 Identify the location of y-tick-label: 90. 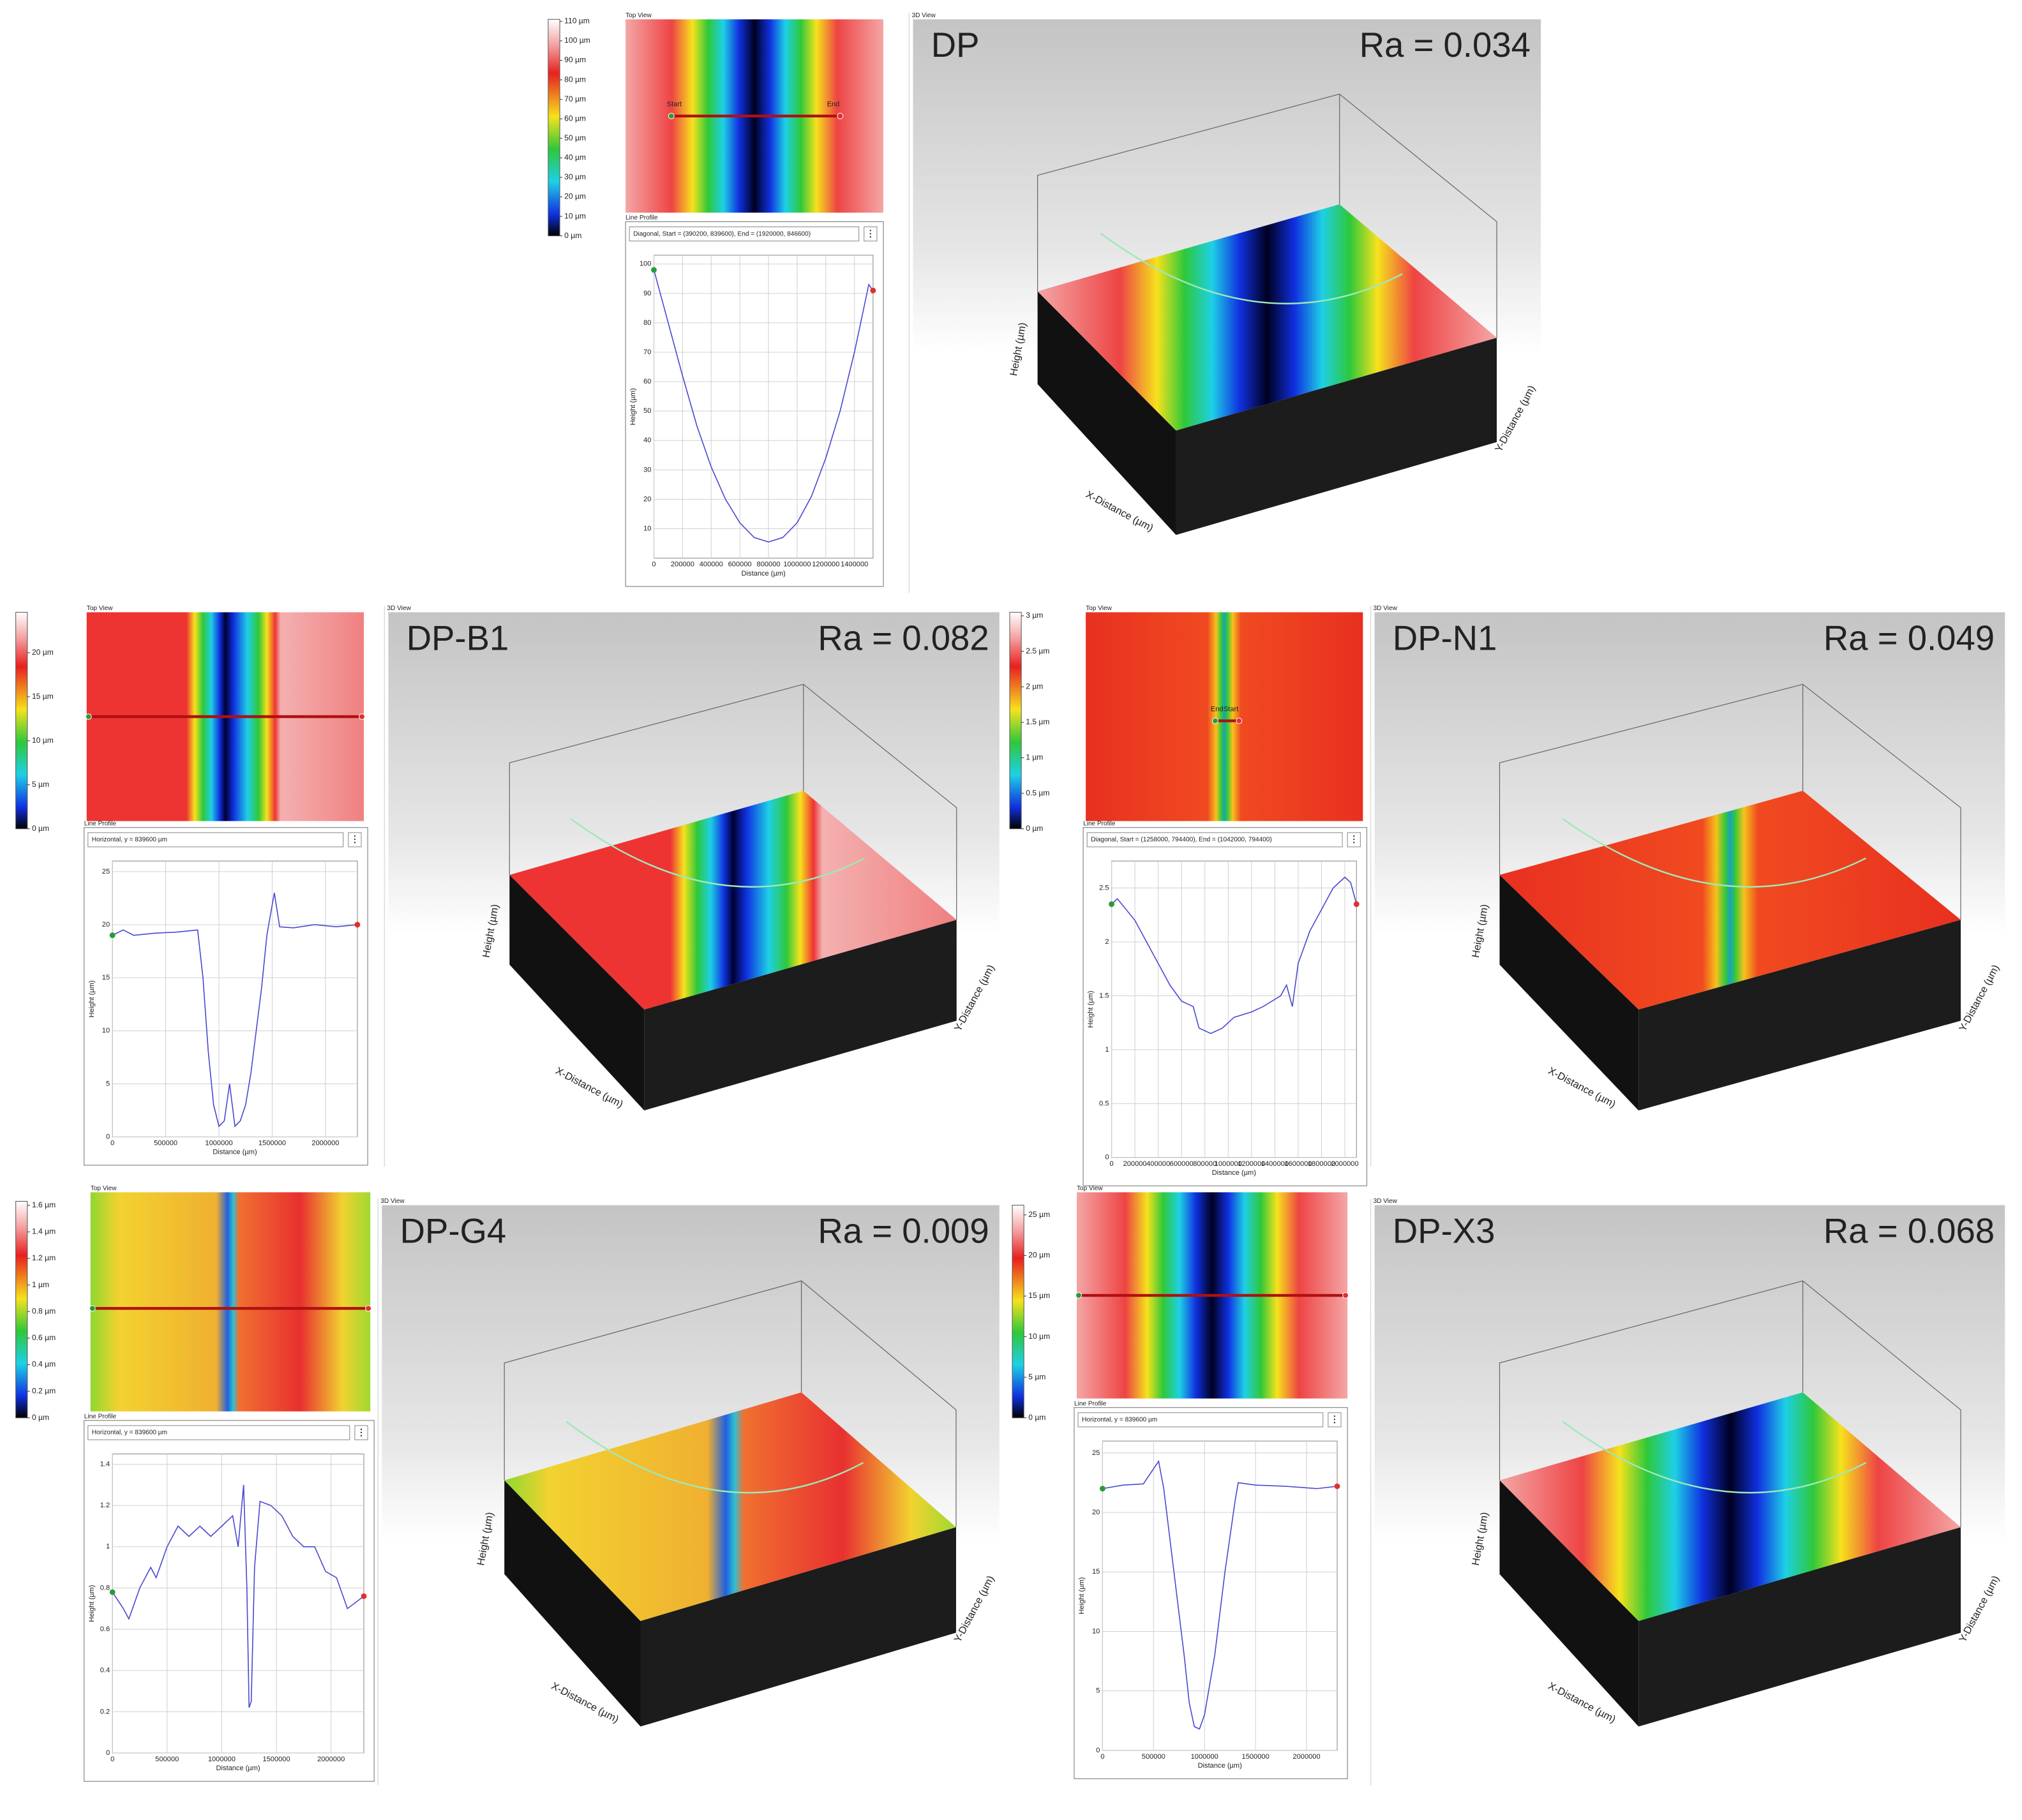
(647, 293).